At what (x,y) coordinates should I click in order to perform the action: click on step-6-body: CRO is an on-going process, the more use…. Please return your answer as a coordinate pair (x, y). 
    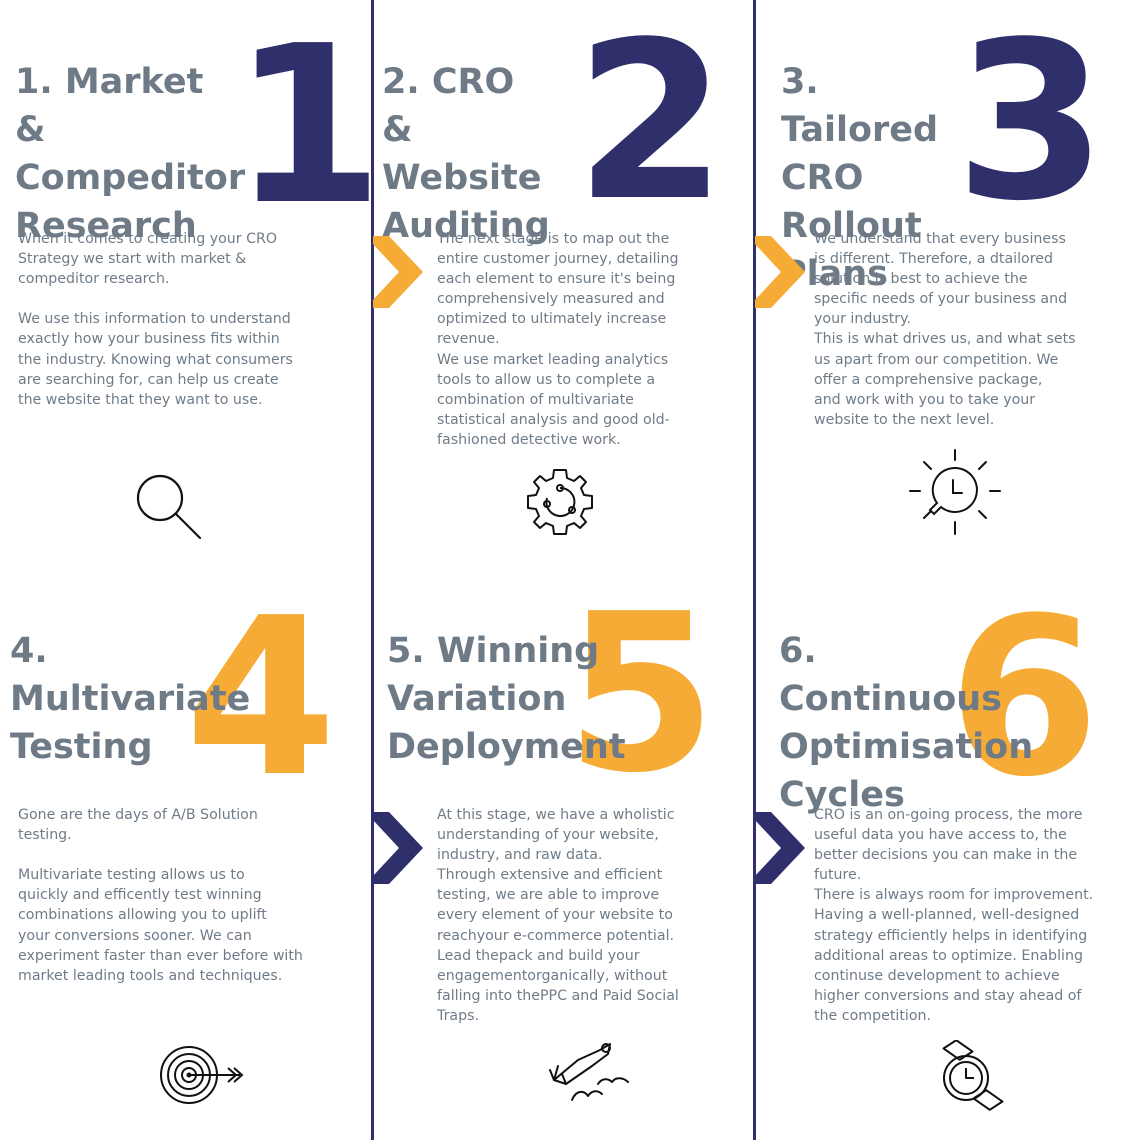
    Looking at the image, I should click on (954, 915).